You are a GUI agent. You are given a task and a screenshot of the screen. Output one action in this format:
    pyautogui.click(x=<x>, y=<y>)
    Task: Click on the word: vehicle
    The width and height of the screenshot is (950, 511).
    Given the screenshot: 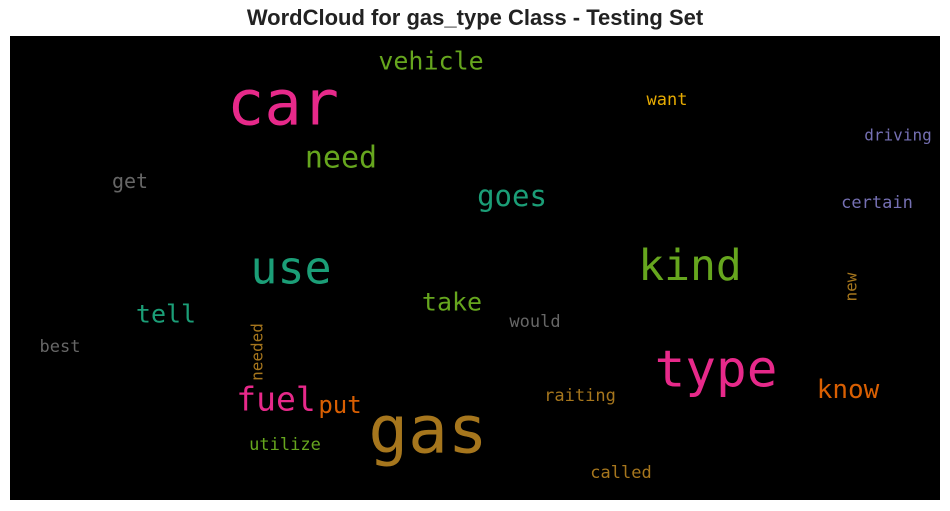 What is the action you would take?
    pyautogui.click(x=430, y=61)
    